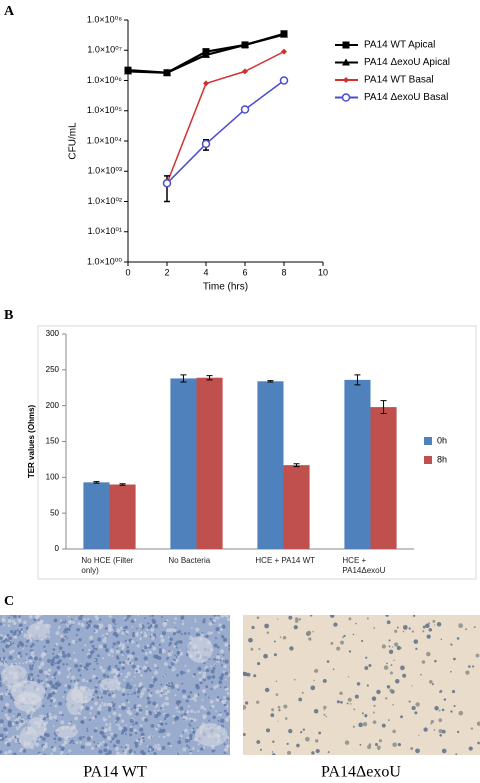 This screenshot has height=783, width=480. I want to click on y-tick-label: 100, so click(53, 476).